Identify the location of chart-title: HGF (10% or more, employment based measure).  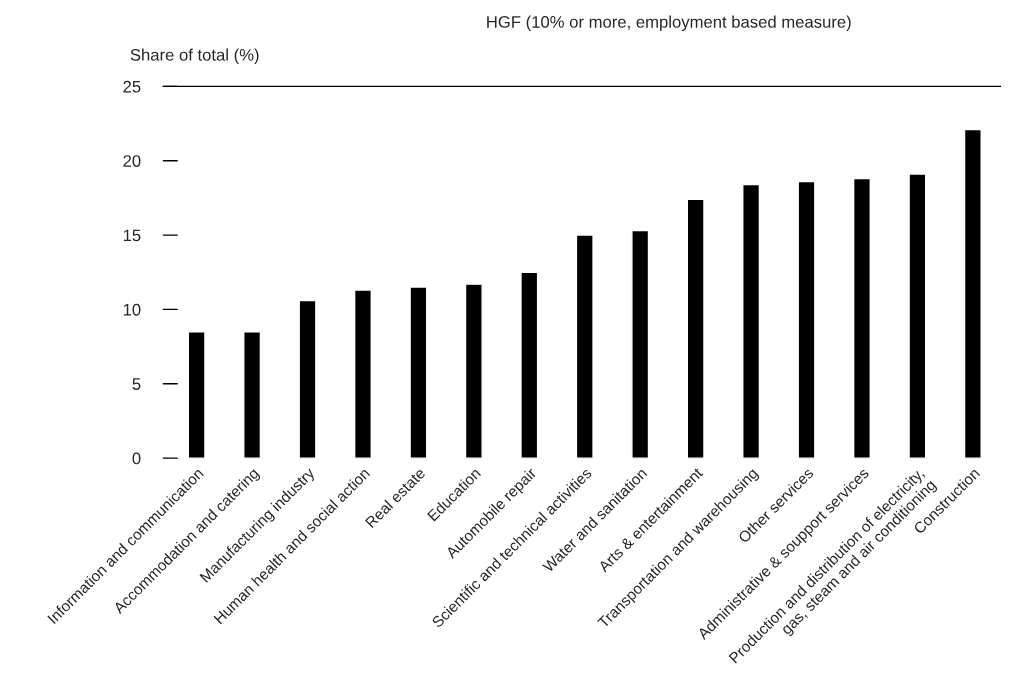
(669, 23).